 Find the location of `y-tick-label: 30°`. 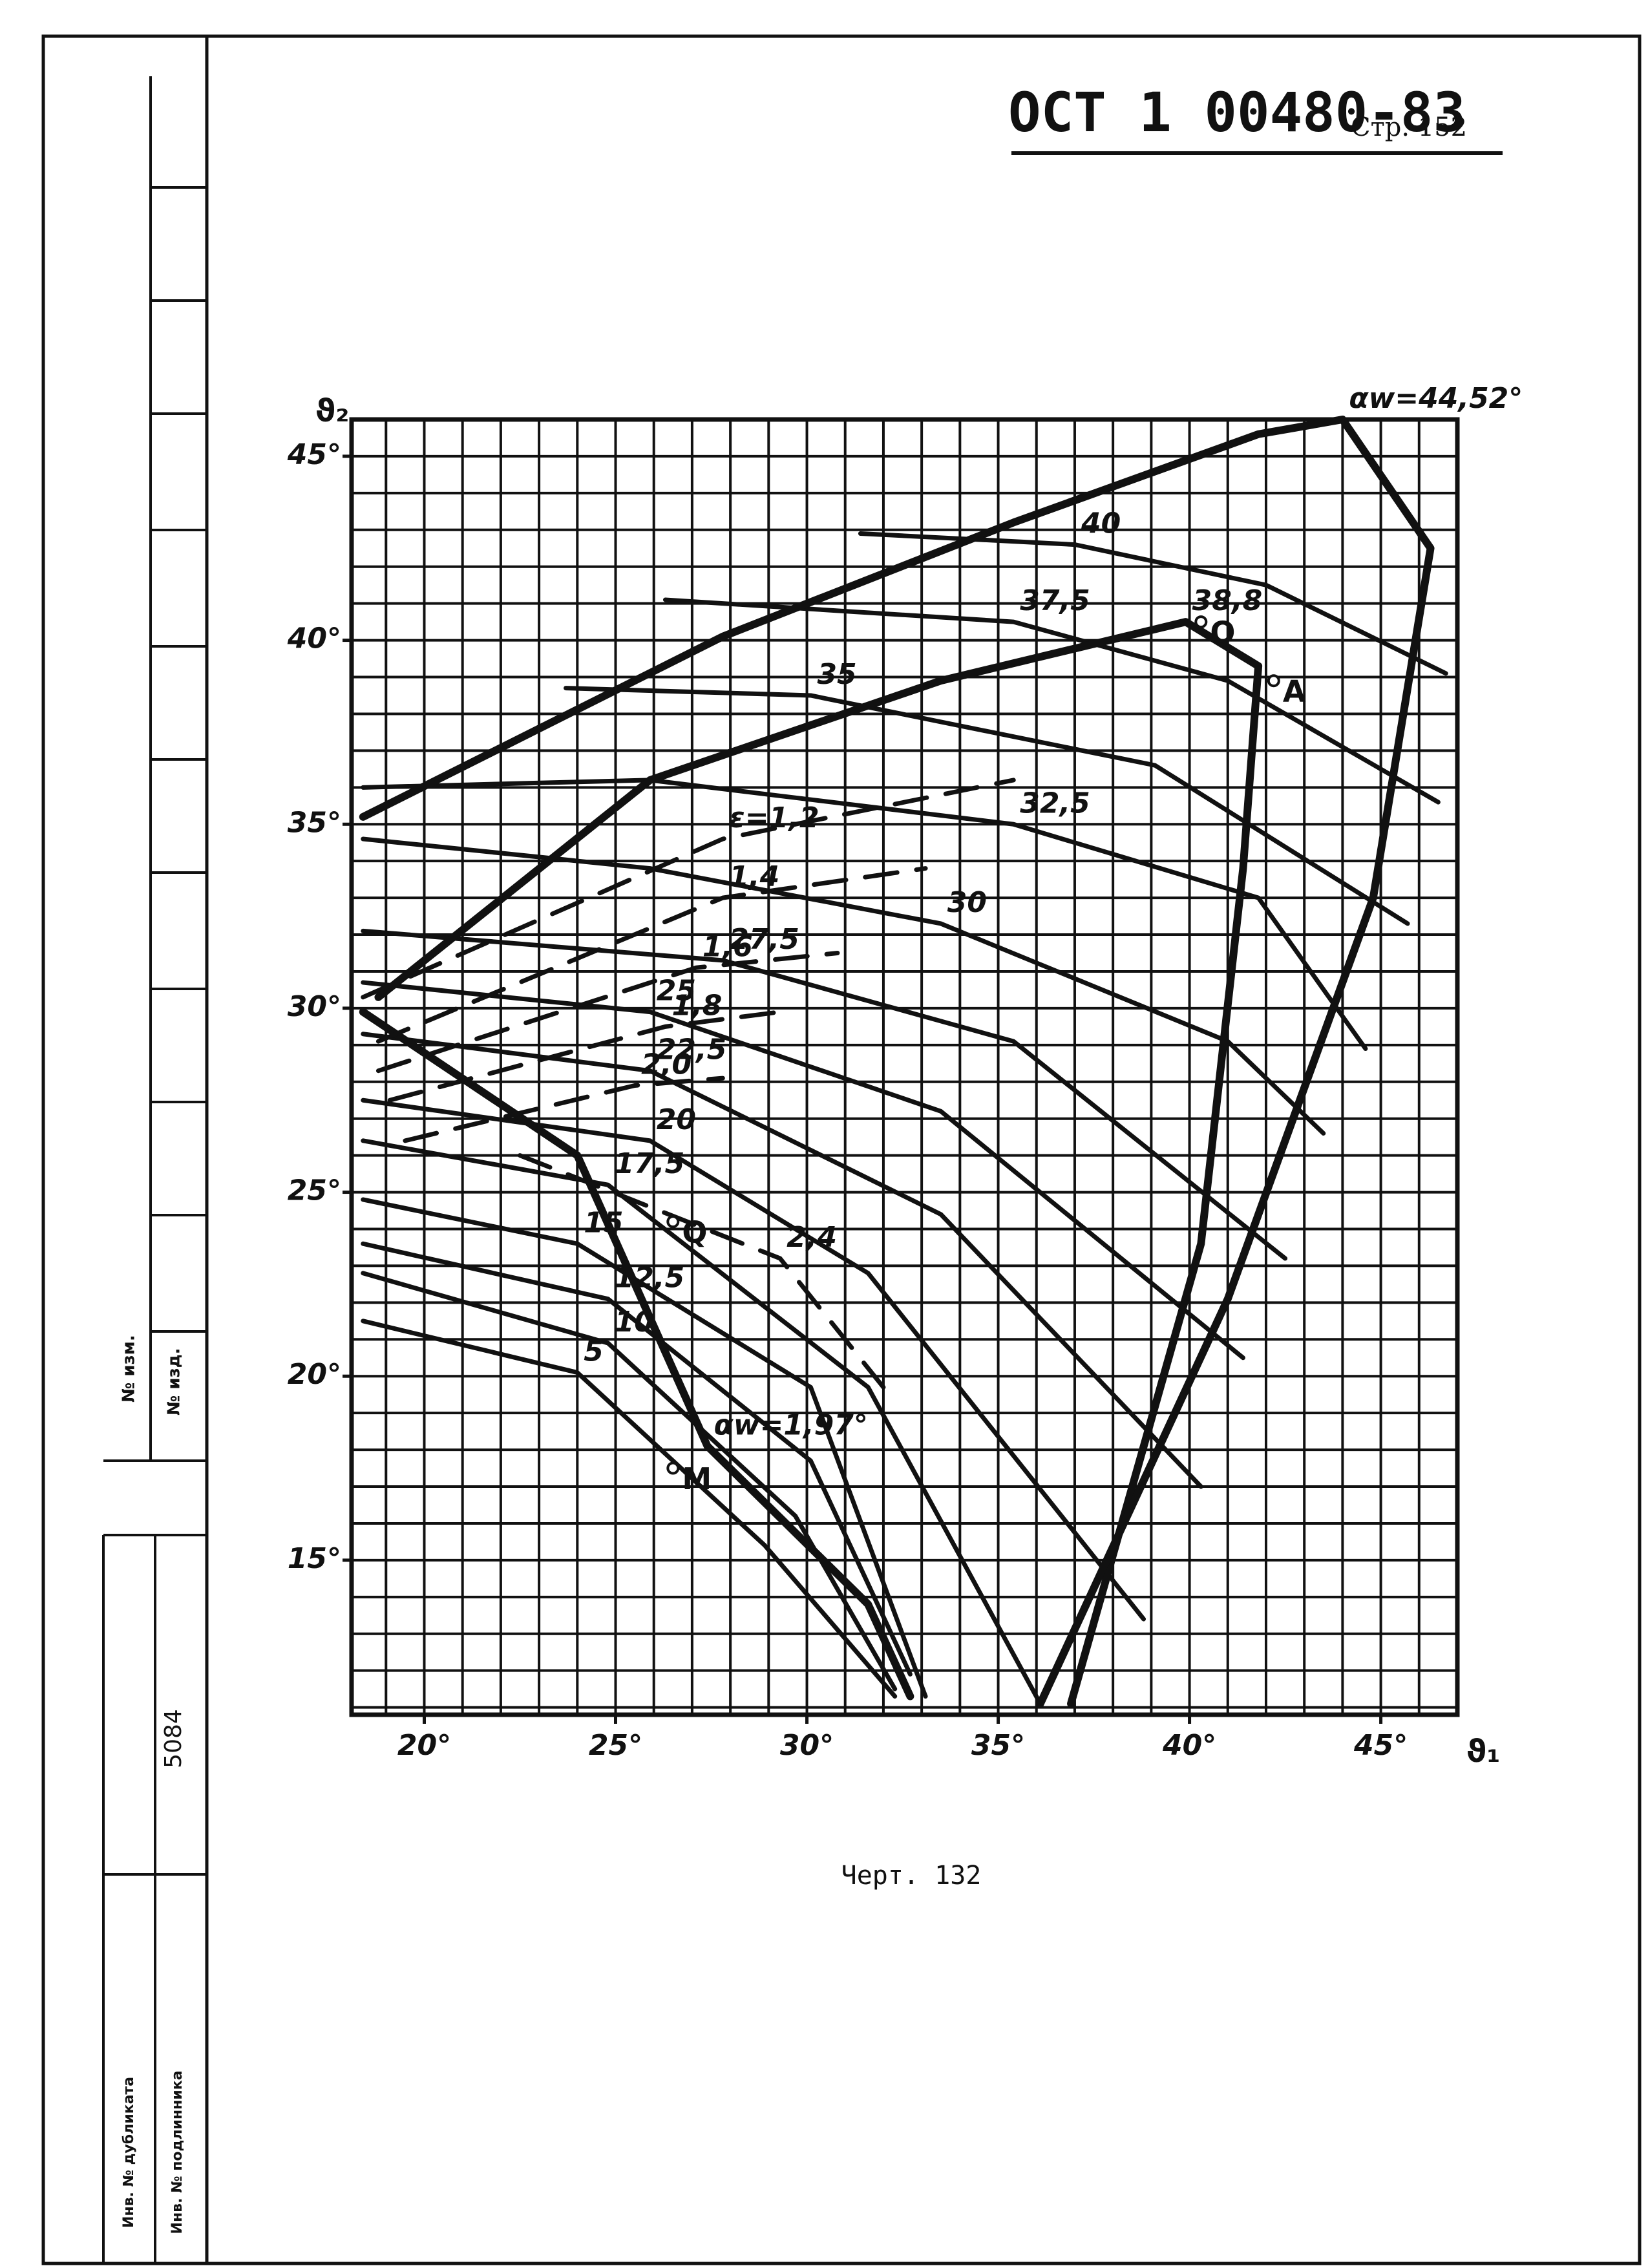

y-tick-label: 30° is located at coordinates (314, 1006).